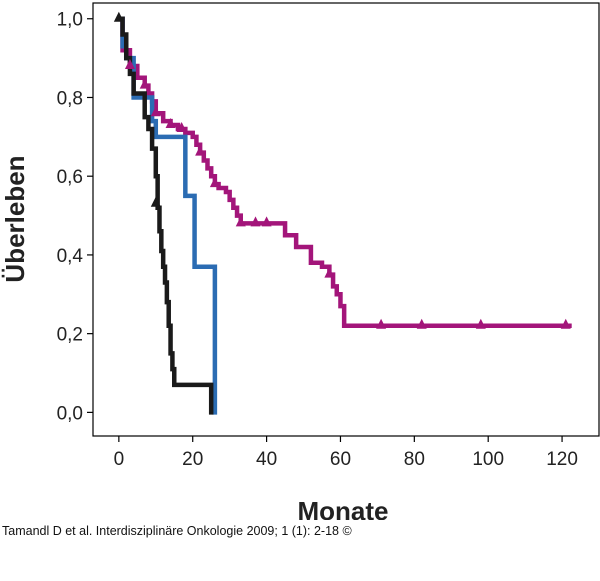 This screenshot has height=581, width=600. I want to click on x-axis-ticks: 0 20 40 60 80 100 120, so click(346, 453).